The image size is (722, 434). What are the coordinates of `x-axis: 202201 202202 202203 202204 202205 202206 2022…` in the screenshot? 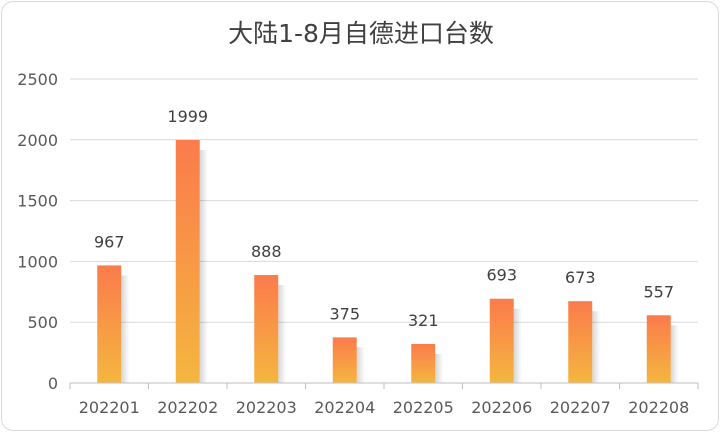 It's located at (384, 399).